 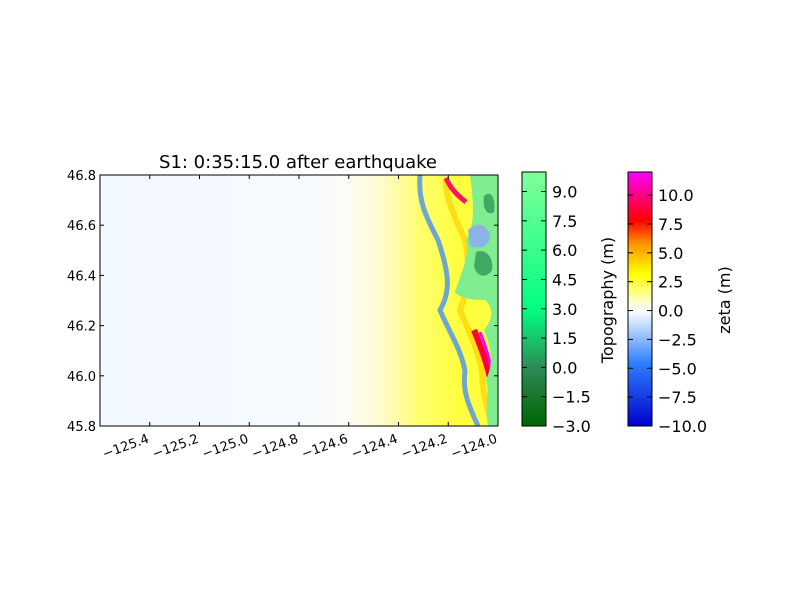 I want to click on y-tick-label: 46.0, so click(x=81, y=377).